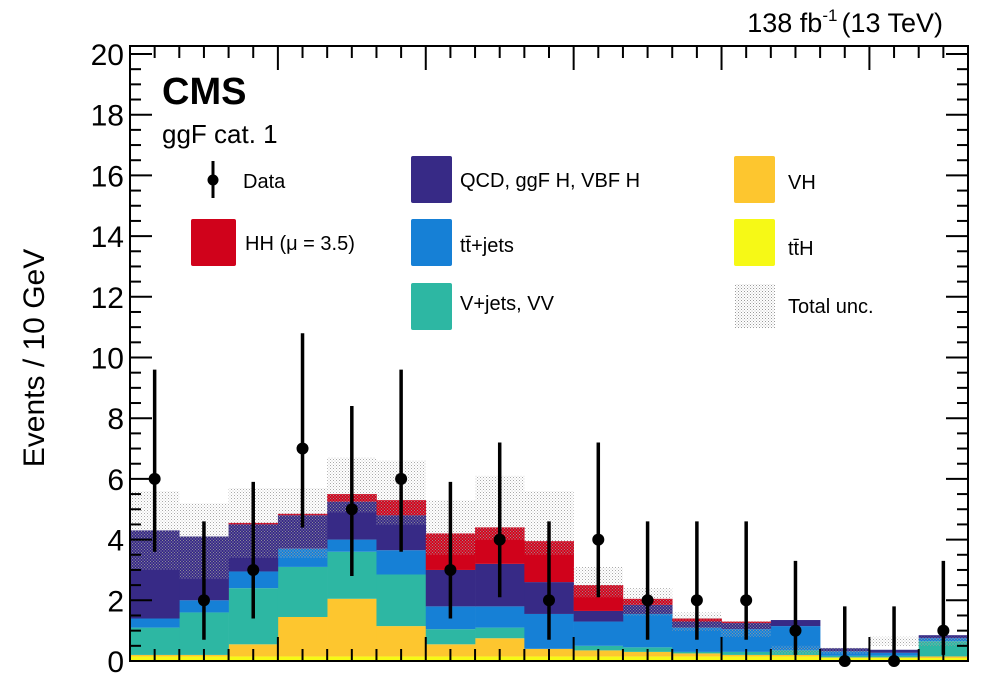 This screenshot has height=683, width=981. I want to click on legend-item-vjets: V+jets, VV, so click(483, 306).